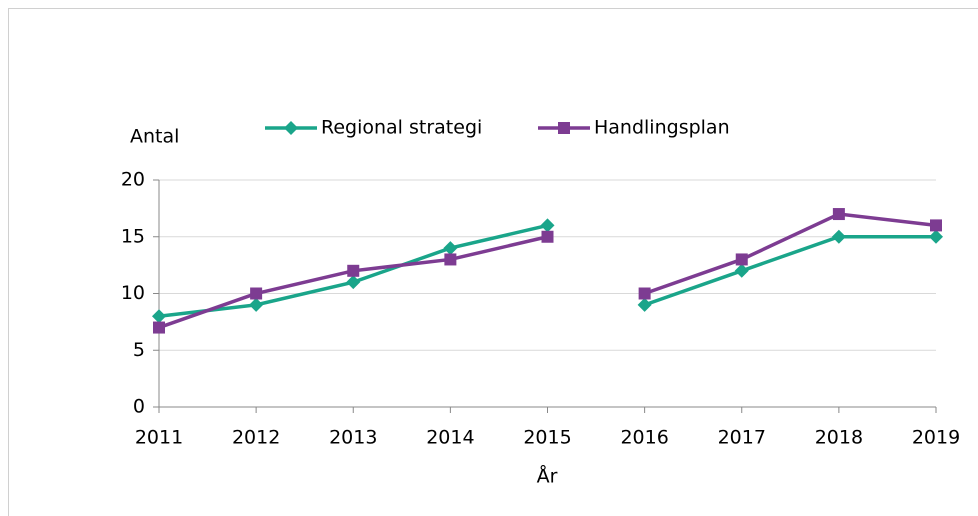 The height and width of the screenshot is (516, 978). What do you see at coordinates (353, 438) in the screenshot?
I see `x-tick-label: 2013` at bounding box center [353, 438].